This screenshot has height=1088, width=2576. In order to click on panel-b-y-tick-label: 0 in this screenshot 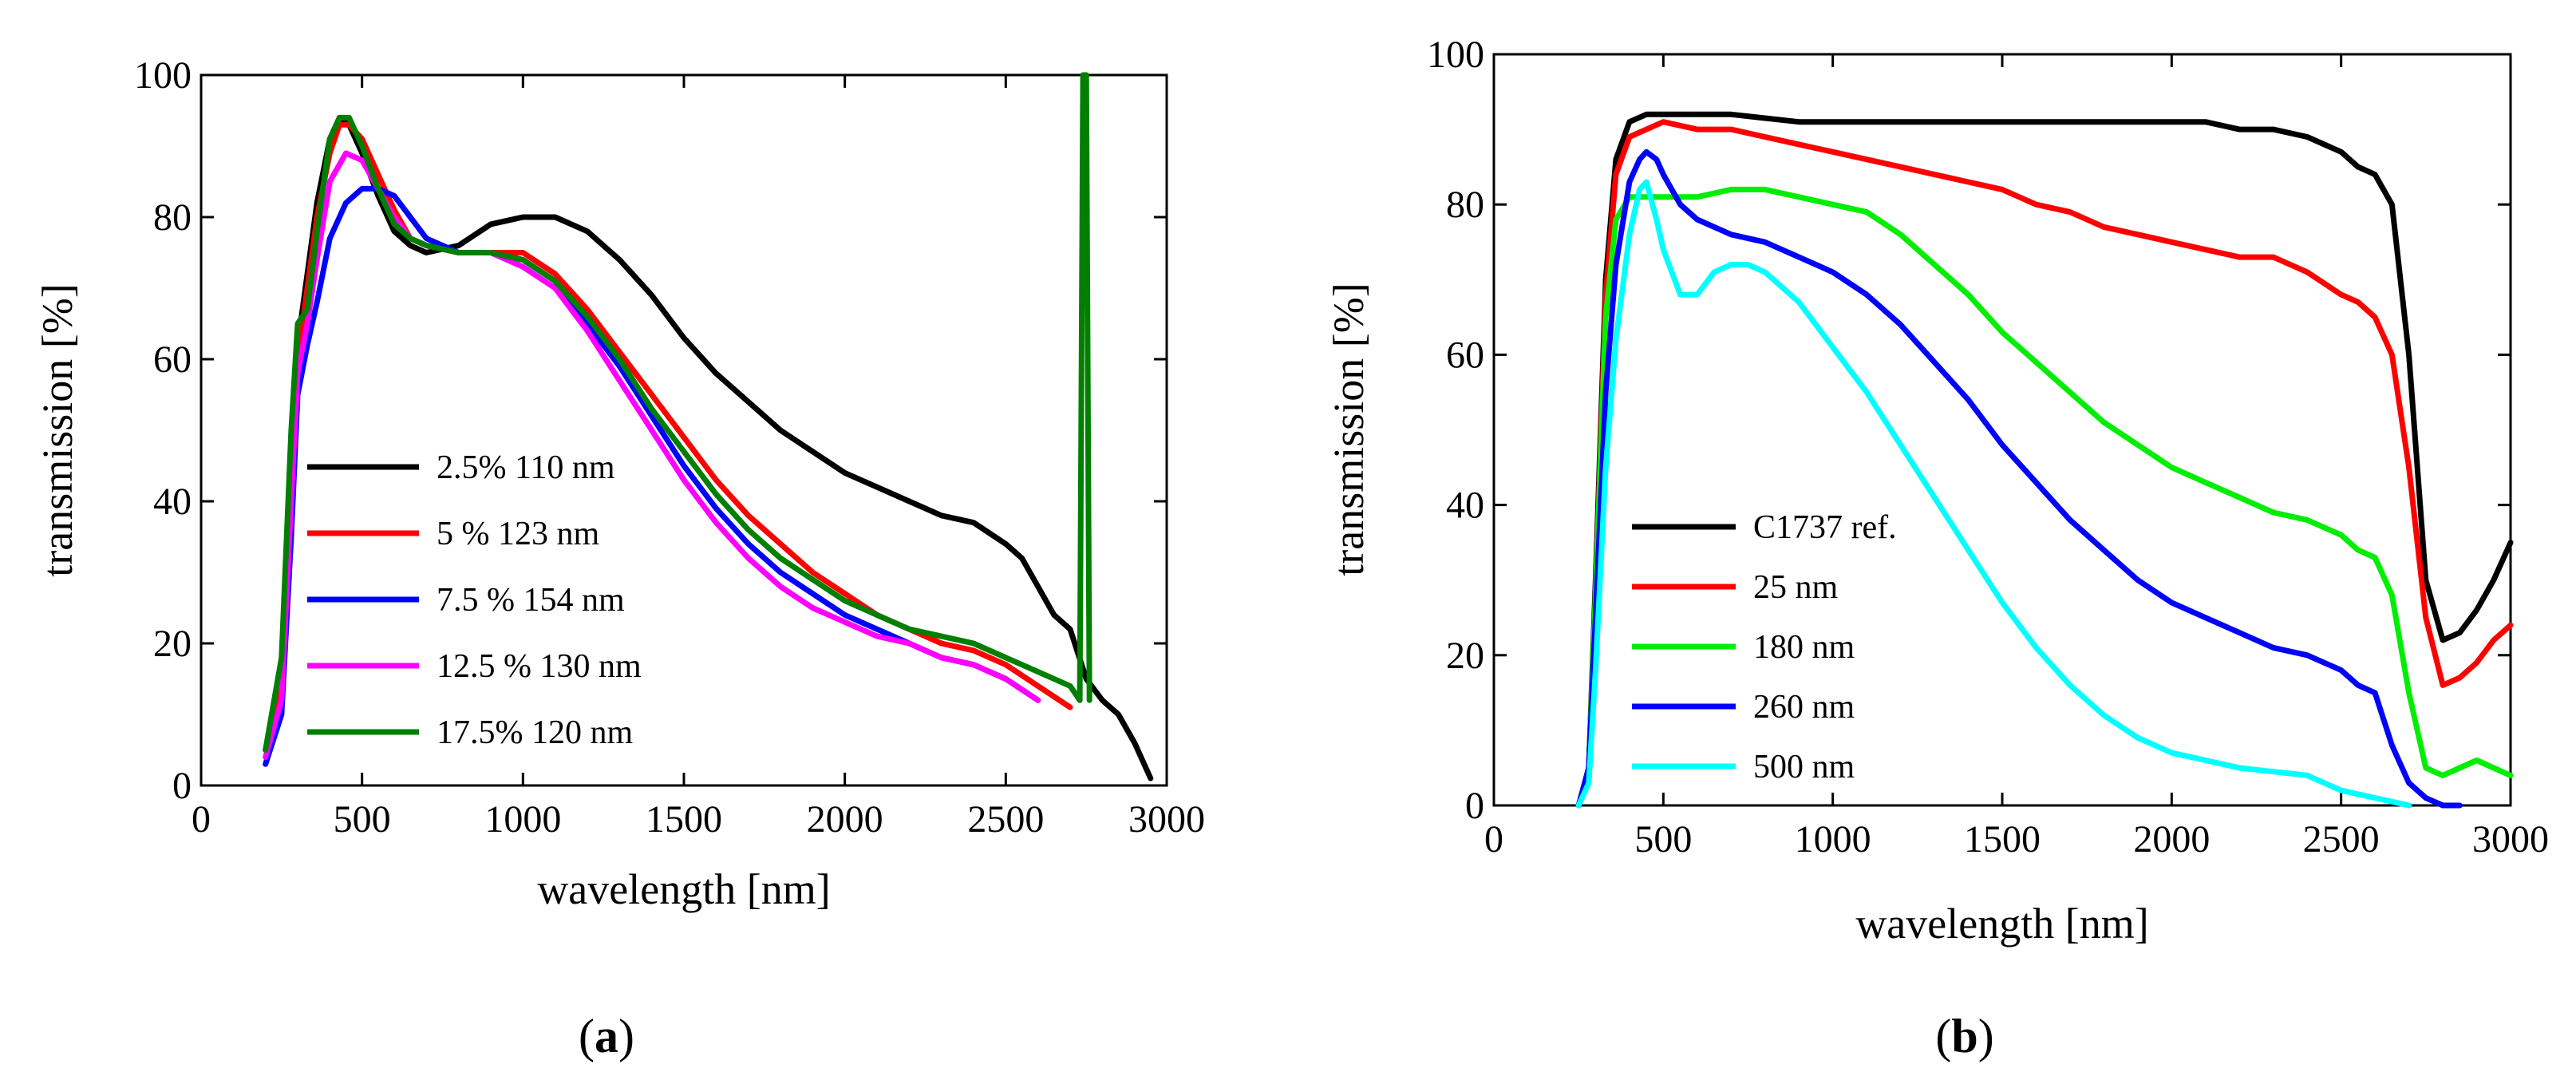, I will do `click(1474, 806)`.